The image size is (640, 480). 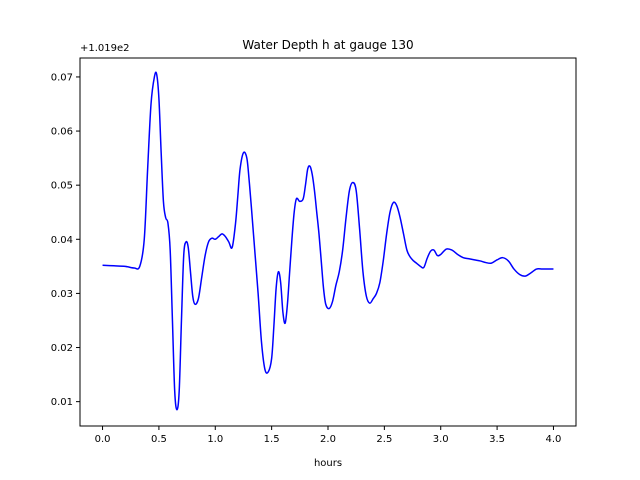 I want to click on x-tick-label: 1.0, so click(x=215, y=439).